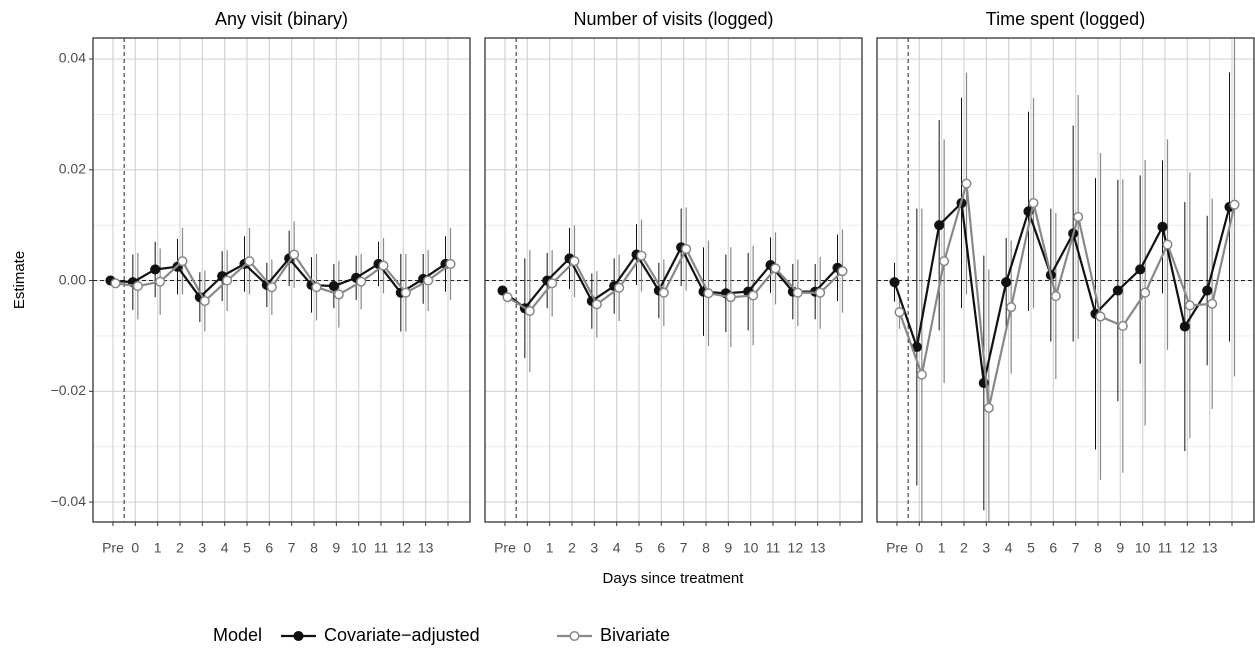  Describe the element at coordinates (69, 390) in the screenshot. I see `y-tick-label: −0.02` at that location.